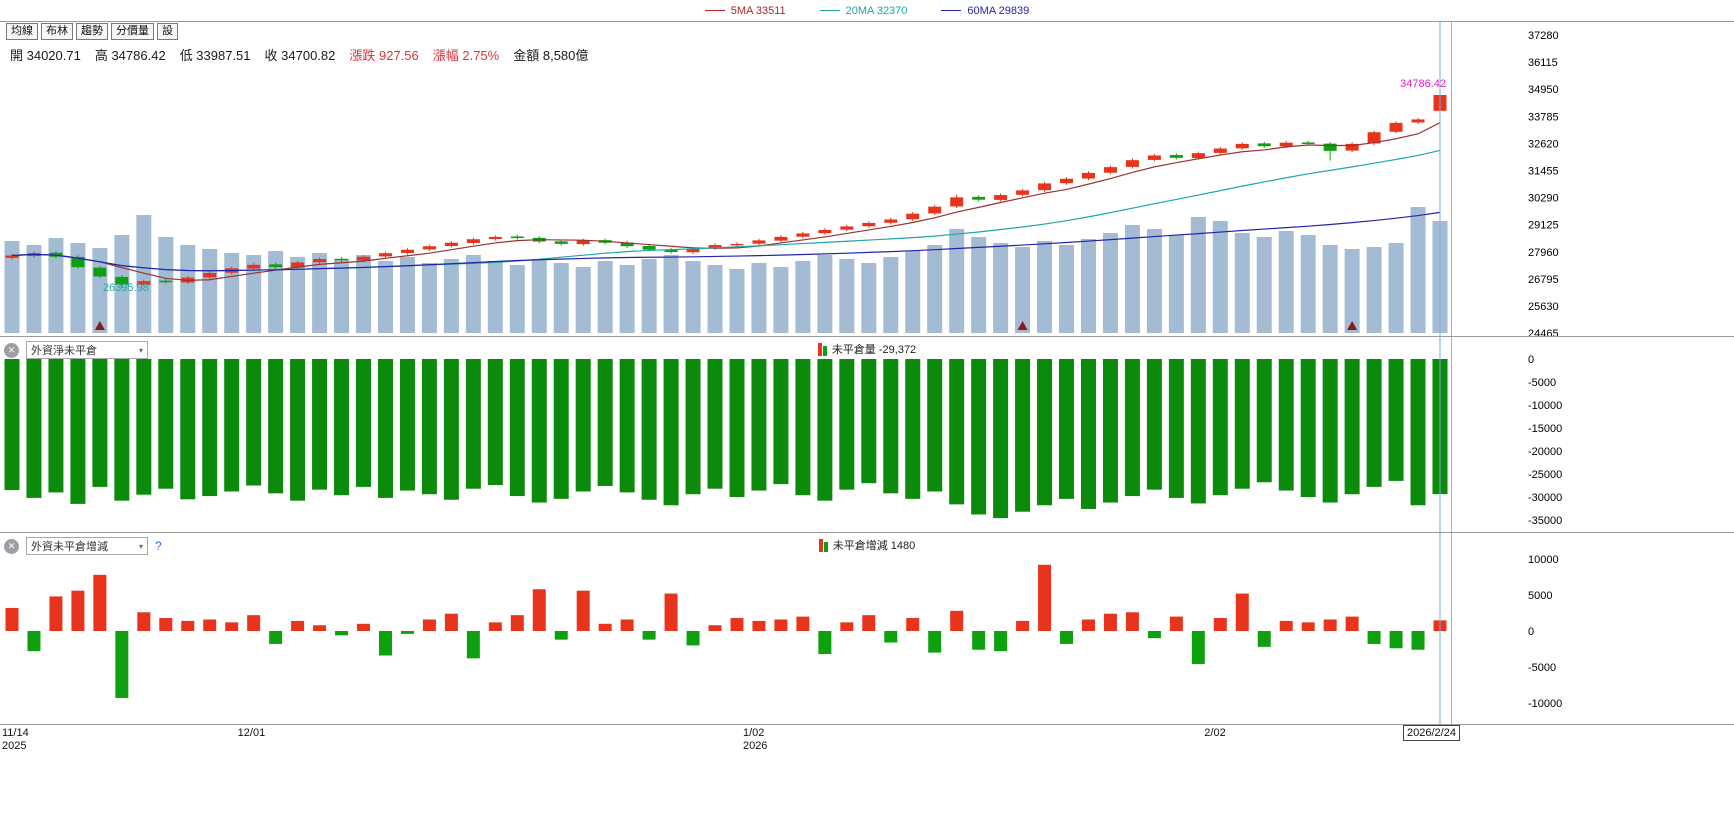 This screenshot has width=1734, height=833. Describe the element at coordinates (755, 746) in the screenshot. I see `date-tick-year: 2026` at that location.